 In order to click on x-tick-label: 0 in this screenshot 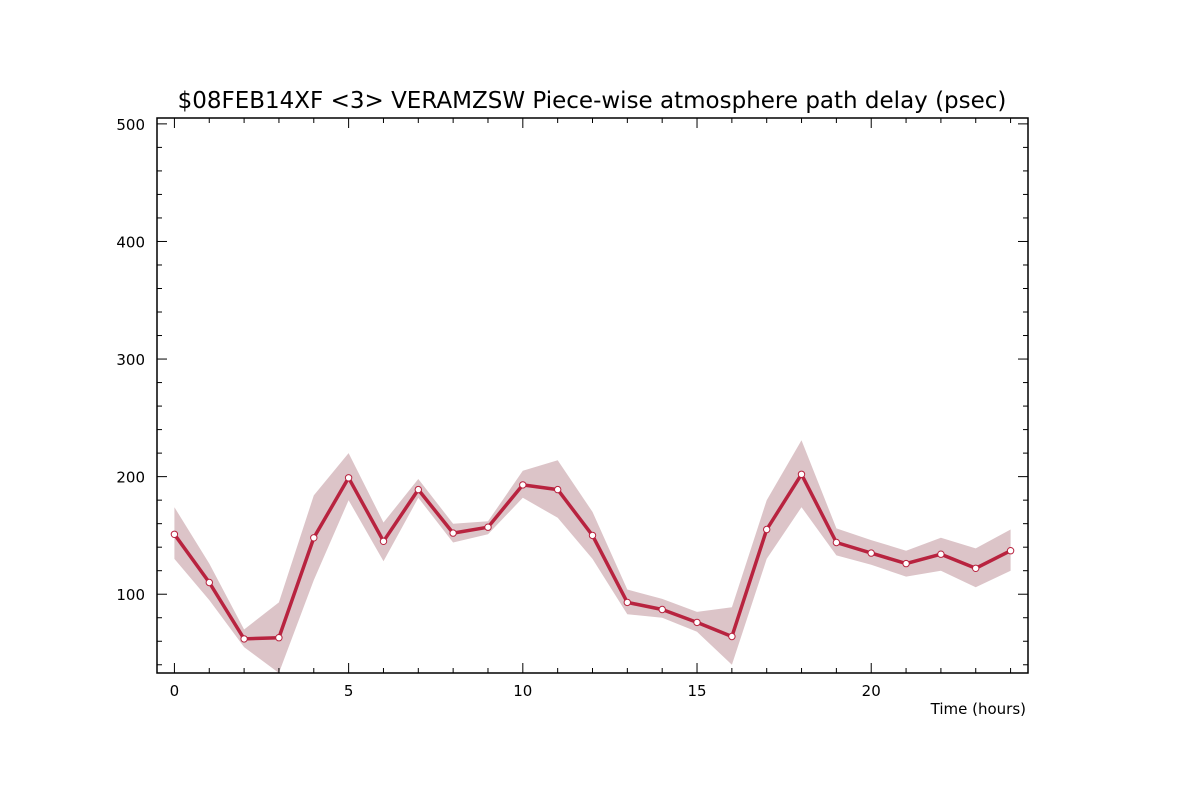, I will do `click(175, 691)`.